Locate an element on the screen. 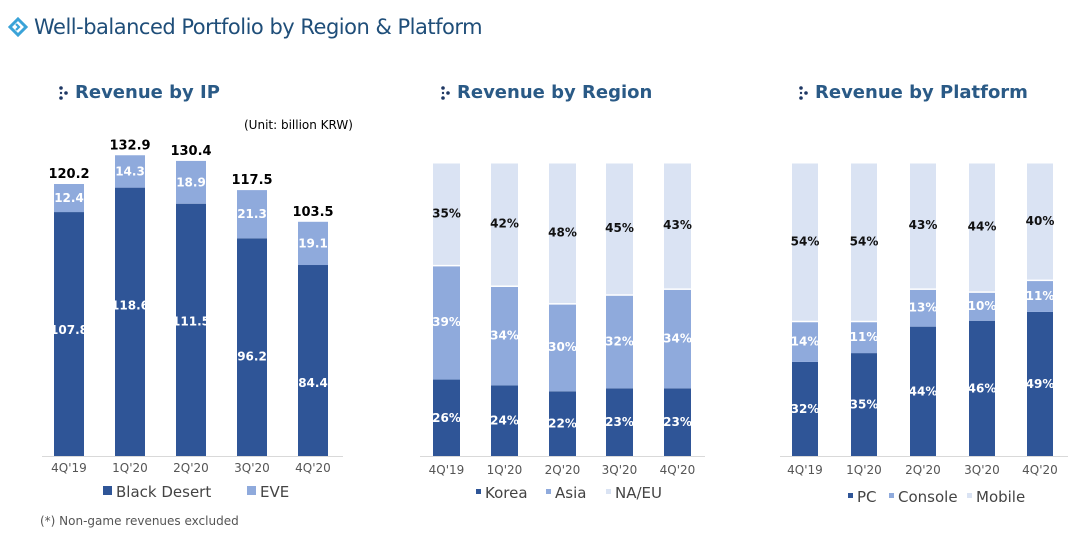  data-label: 10% is located at coordinates (982, 306).